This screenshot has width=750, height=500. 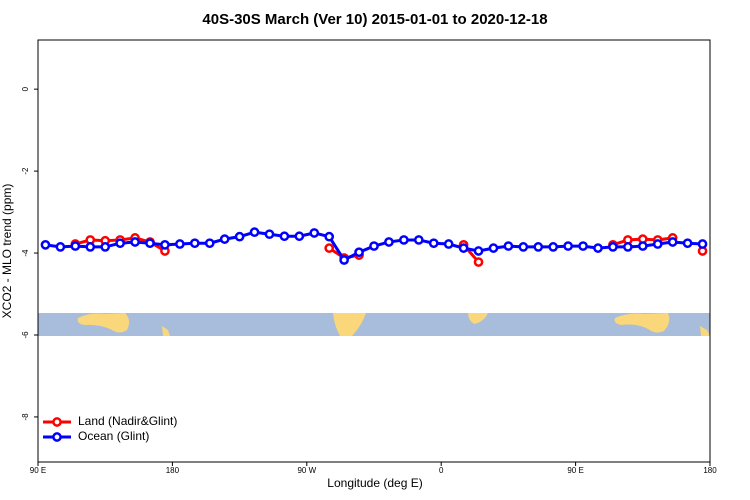 What do you see at coordinates (113, 436) in the screenshot?
I see `legend-label: Ocean (Glint)` at bounding box center [113, 436].